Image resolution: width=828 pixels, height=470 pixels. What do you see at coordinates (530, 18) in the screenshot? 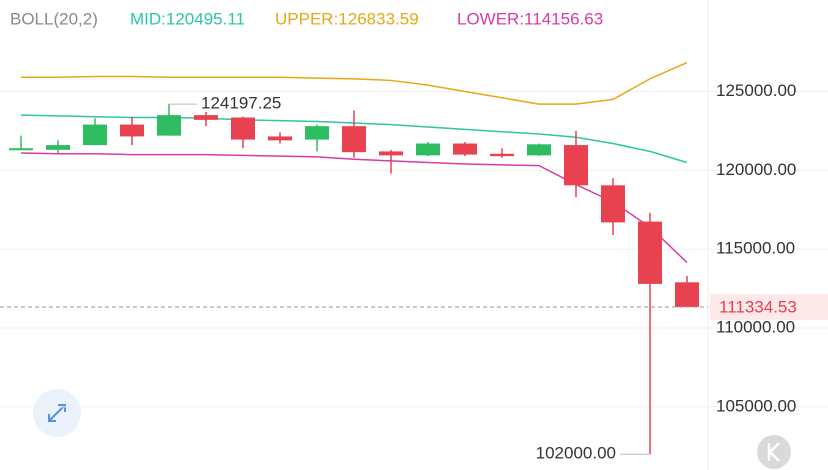
I see `legend-entry: LOWER:114156.63` at bounding box center [530, 18].